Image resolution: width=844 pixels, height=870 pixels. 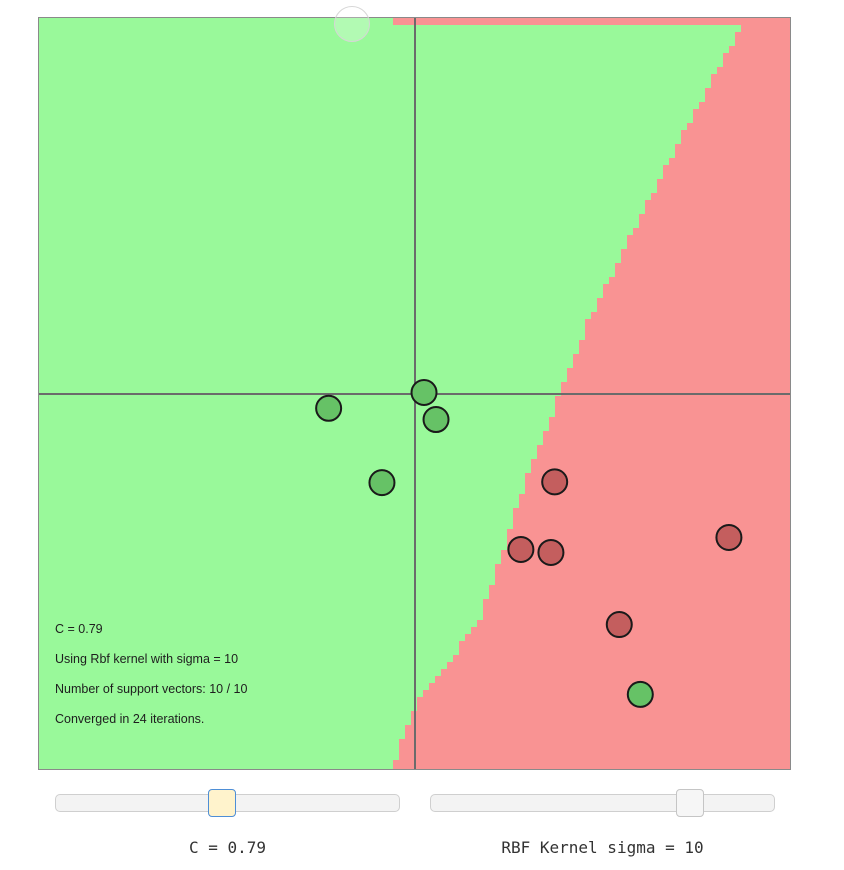 What do you see at coordinates (130, 719) in the screenshot?
I see `info-iterations: Converged in 24 iterations.` at bounding box center [130, 719].